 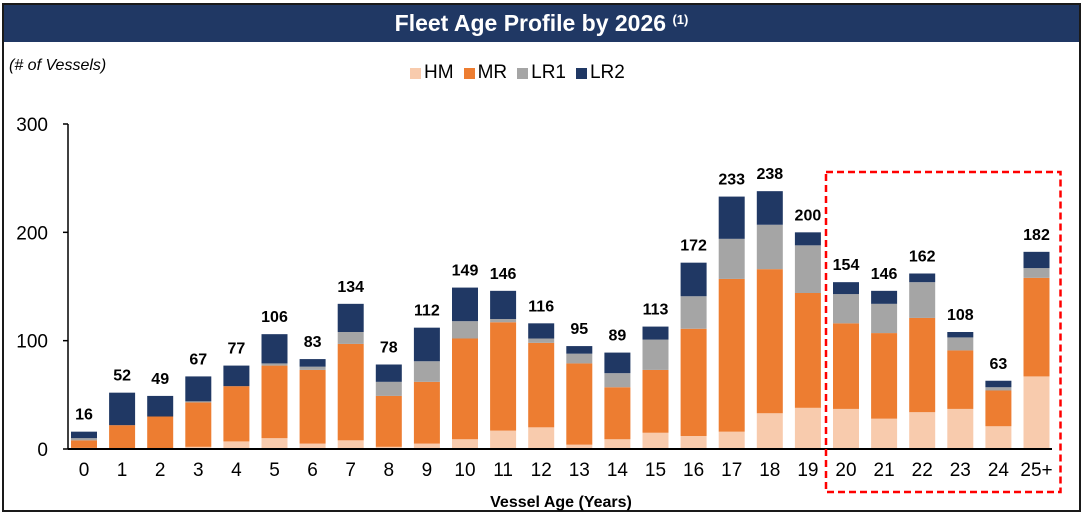 What do you see at coordinates (415, 73) in the screenshot?
I see `legend-swatch-hm` at bounding box center [415, 73].